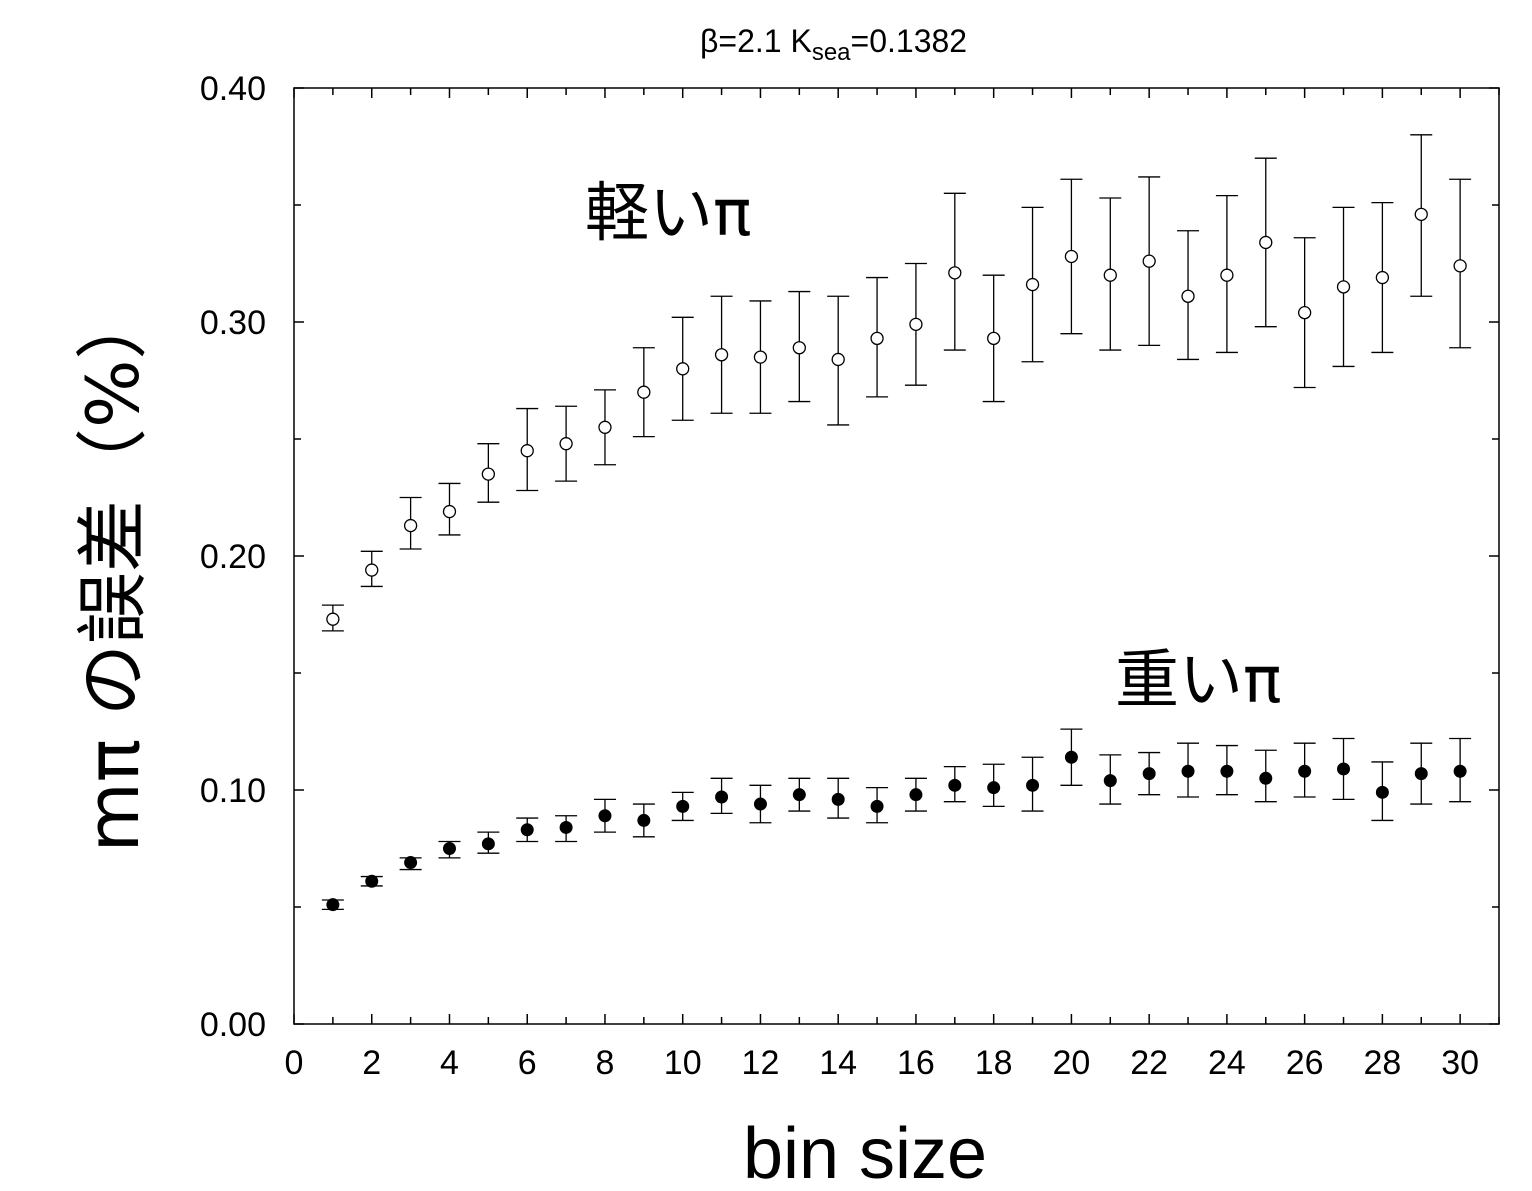 This screenshot has width=1532, height=1191. I want to click on chart-title: β=2.1 Ksea=0.1382, so click(833, 44).